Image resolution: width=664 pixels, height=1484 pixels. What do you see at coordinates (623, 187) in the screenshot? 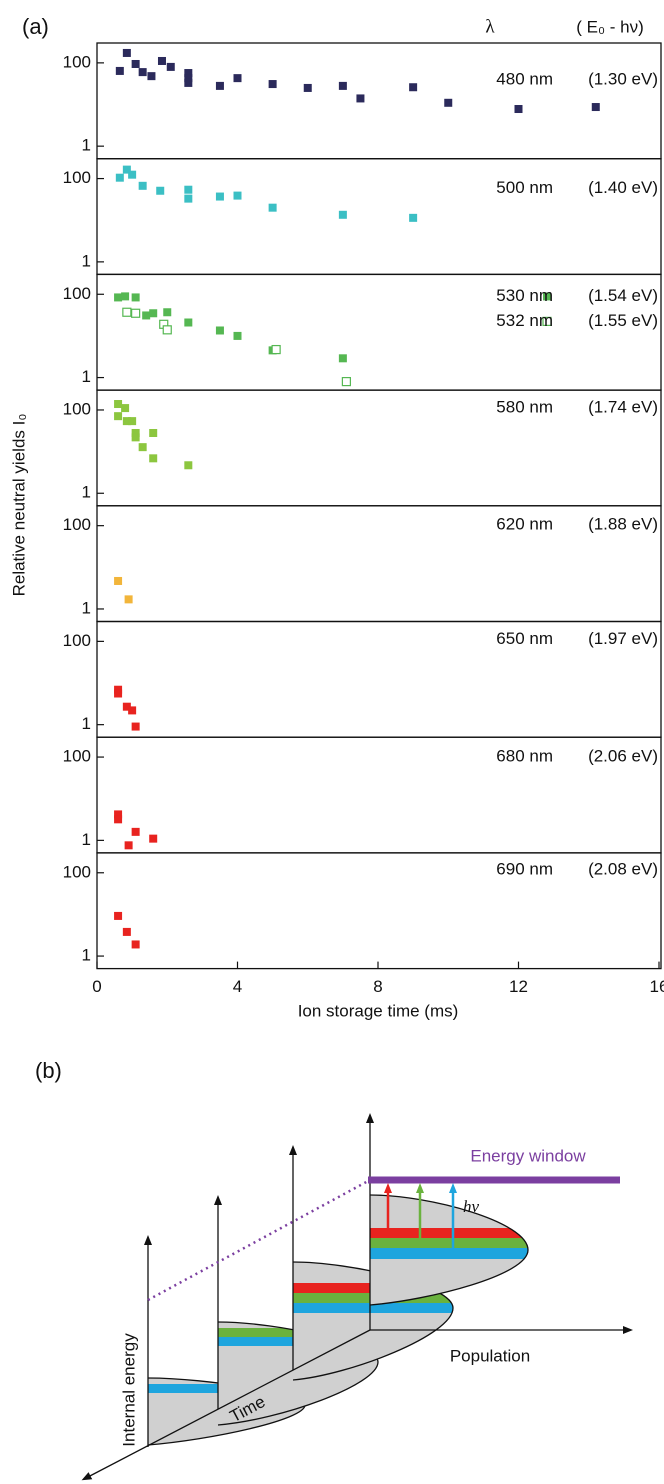
I see `energy-label: (1.40 eV)` at bounding box center [623, 187].